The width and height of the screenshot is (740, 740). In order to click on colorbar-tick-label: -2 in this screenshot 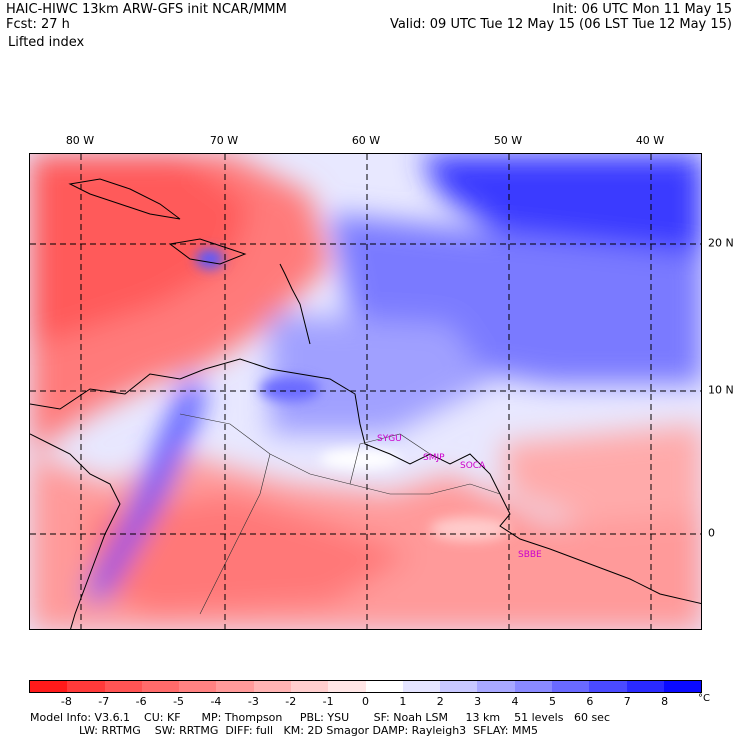, I will do `click(291, 701)`.